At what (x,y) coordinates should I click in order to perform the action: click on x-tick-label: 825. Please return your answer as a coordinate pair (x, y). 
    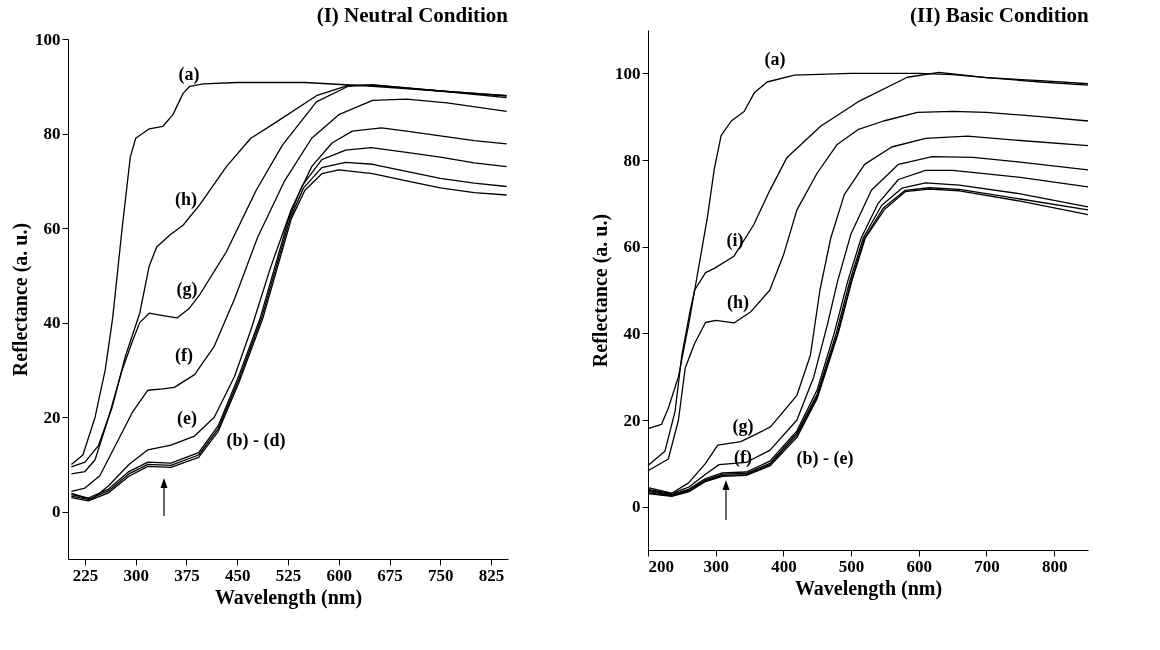
    Looking at the image, I should click on (491, 575).